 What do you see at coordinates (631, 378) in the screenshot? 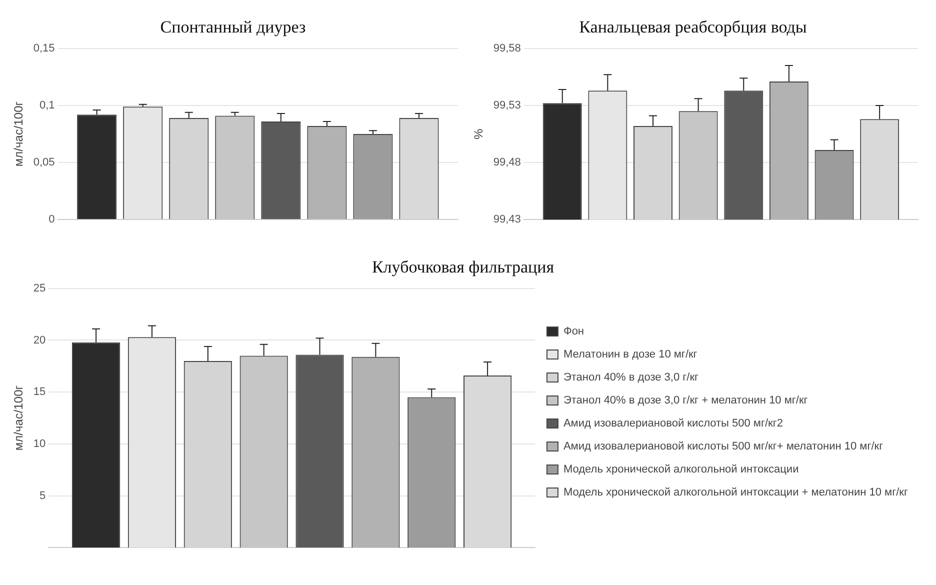
I see `legend-label: Этанол 40% в дозе 3,0 г/кг` at bounding box center [631, 378].